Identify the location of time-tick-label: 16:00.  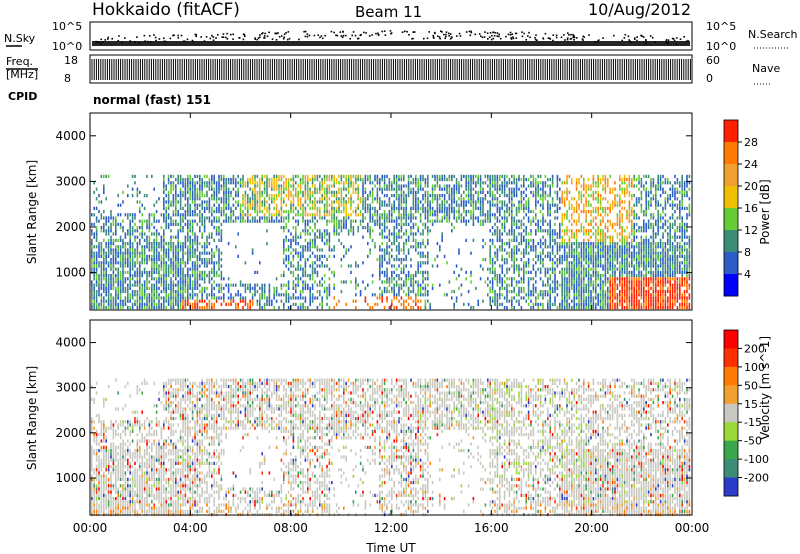
(491, 528).